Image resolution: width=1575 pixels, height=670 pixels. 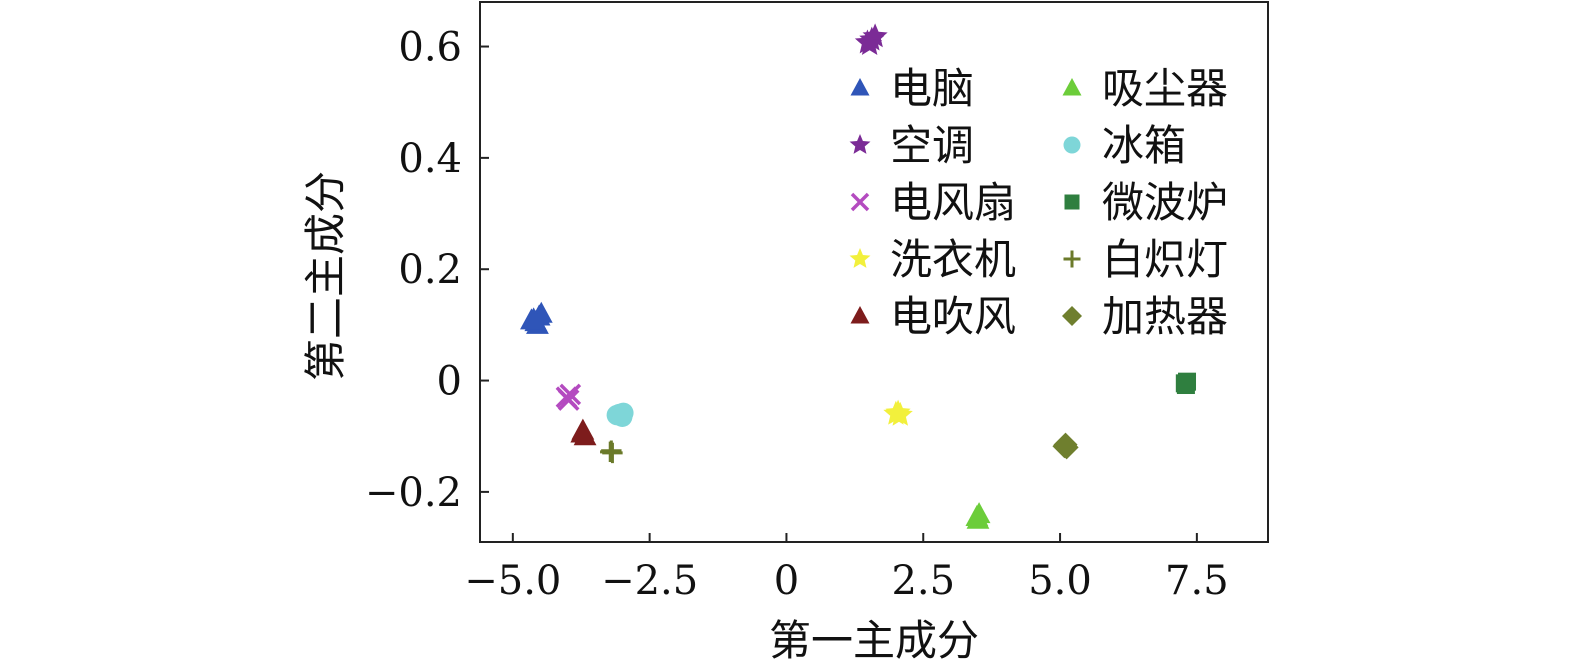 I want to click on legend-label: 空调, so click(x=932, y=145).